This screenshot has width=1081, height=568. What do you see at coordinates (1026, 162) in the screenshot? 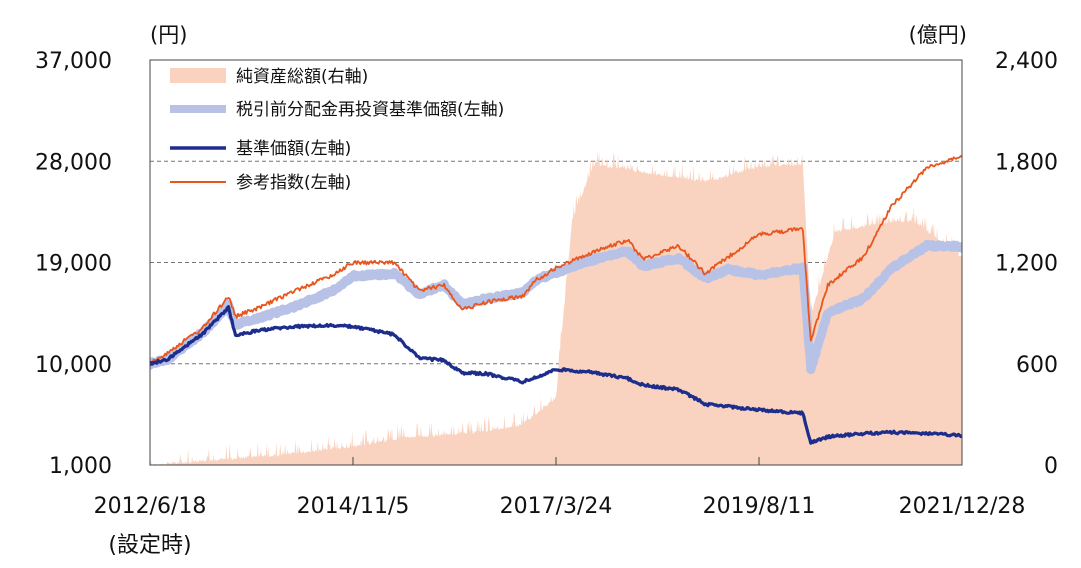
I see `y-right-tick-label: 1,800` at bounding box center [1026, 162].